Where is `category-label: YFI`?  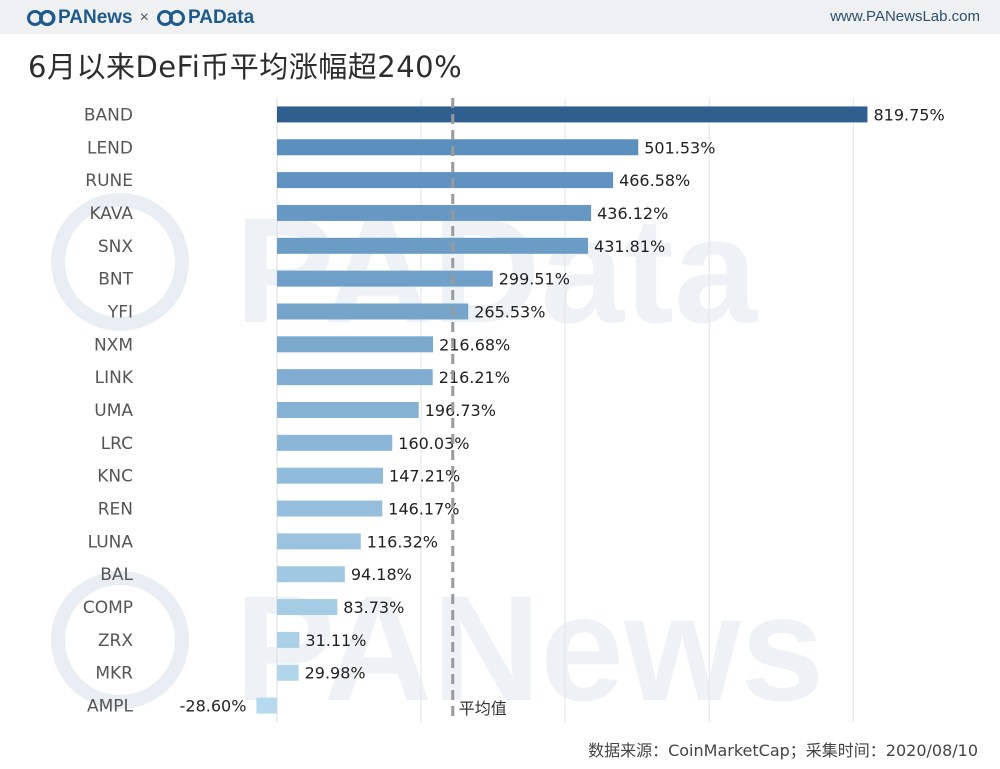 category-label: YFI is located at coordinates (120, 312).